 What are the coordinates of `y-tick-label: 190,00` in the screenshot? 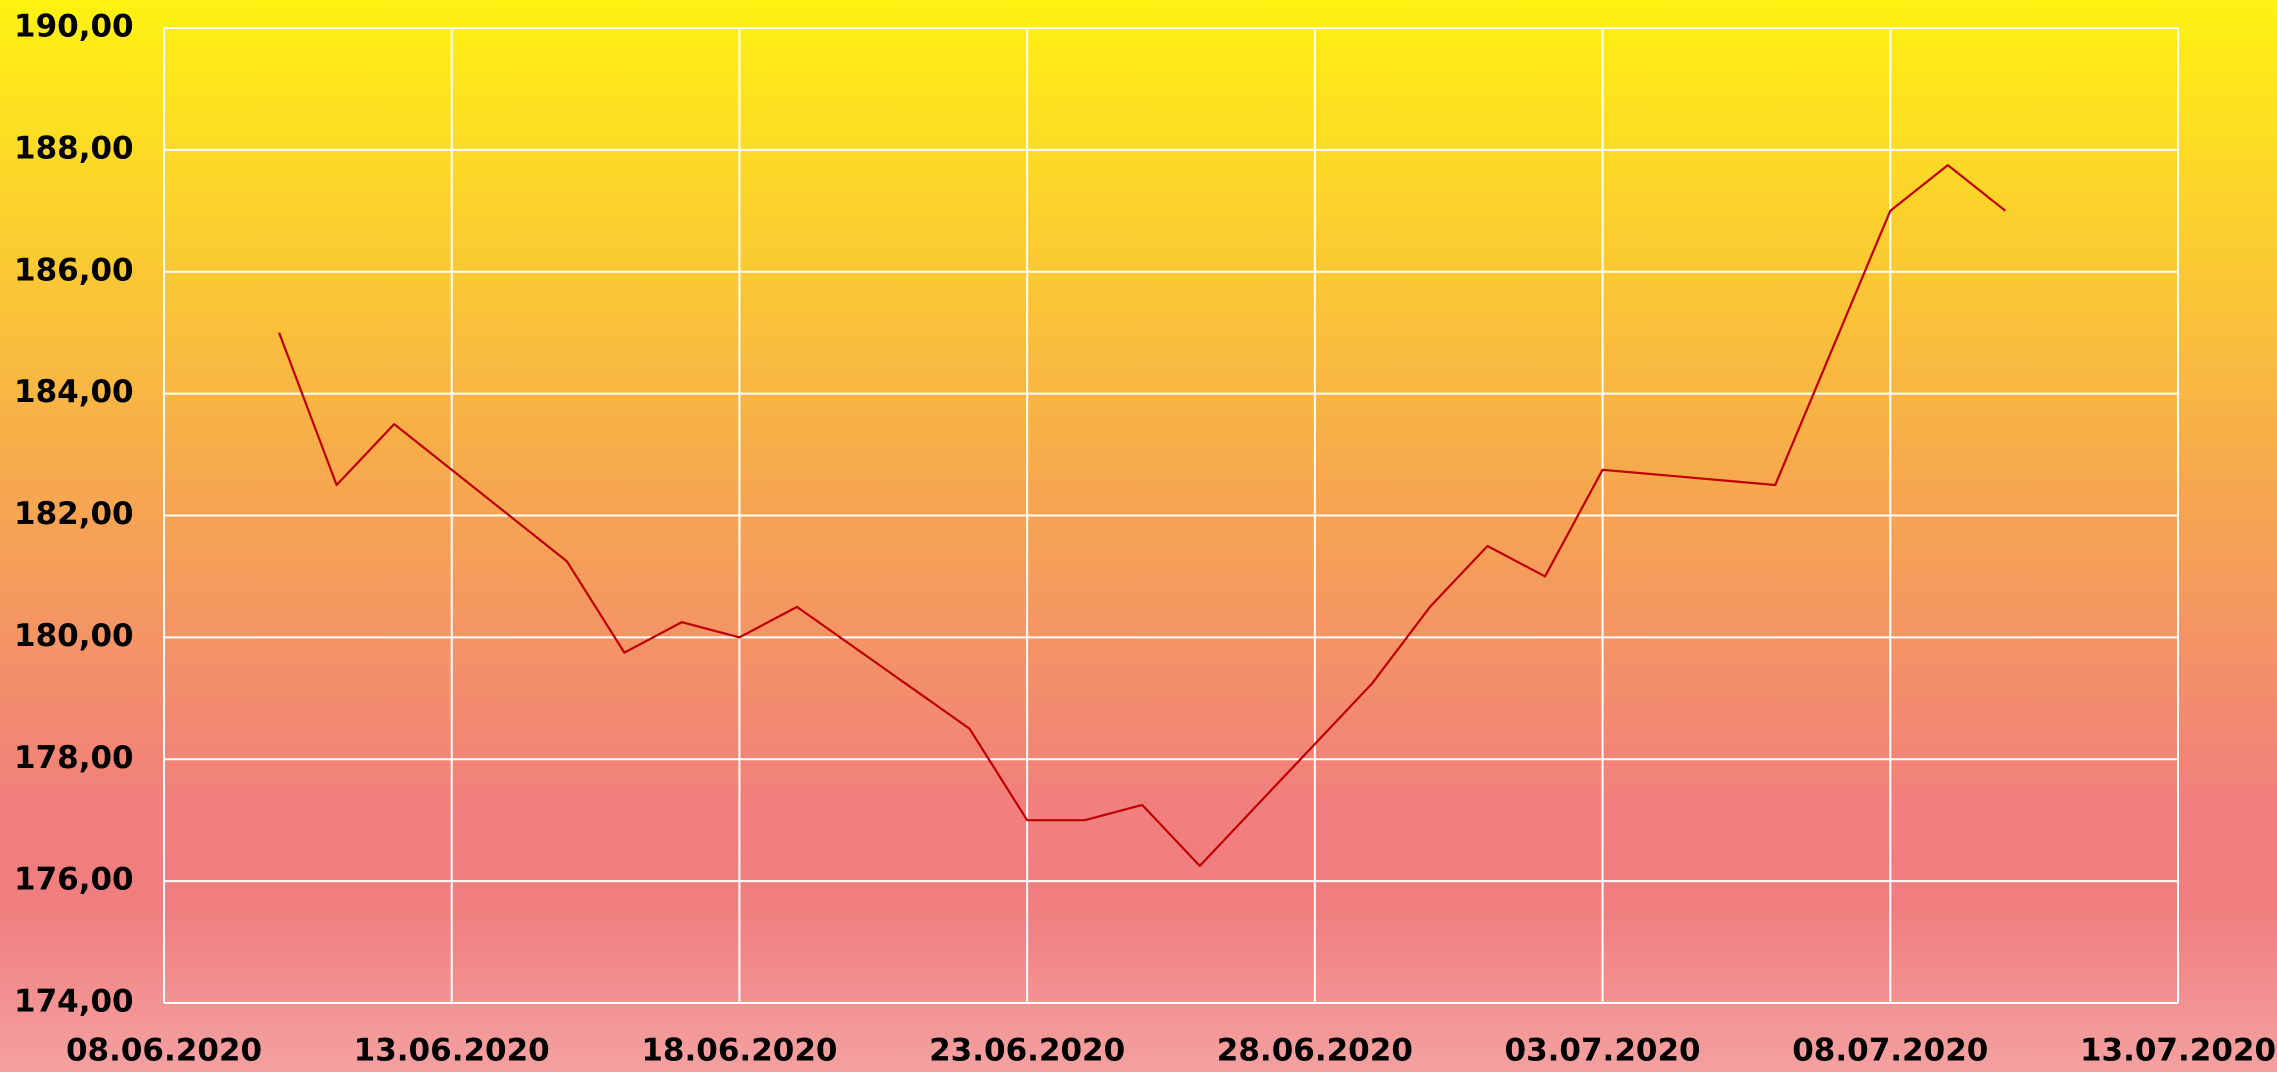 It's located at (74, 27).